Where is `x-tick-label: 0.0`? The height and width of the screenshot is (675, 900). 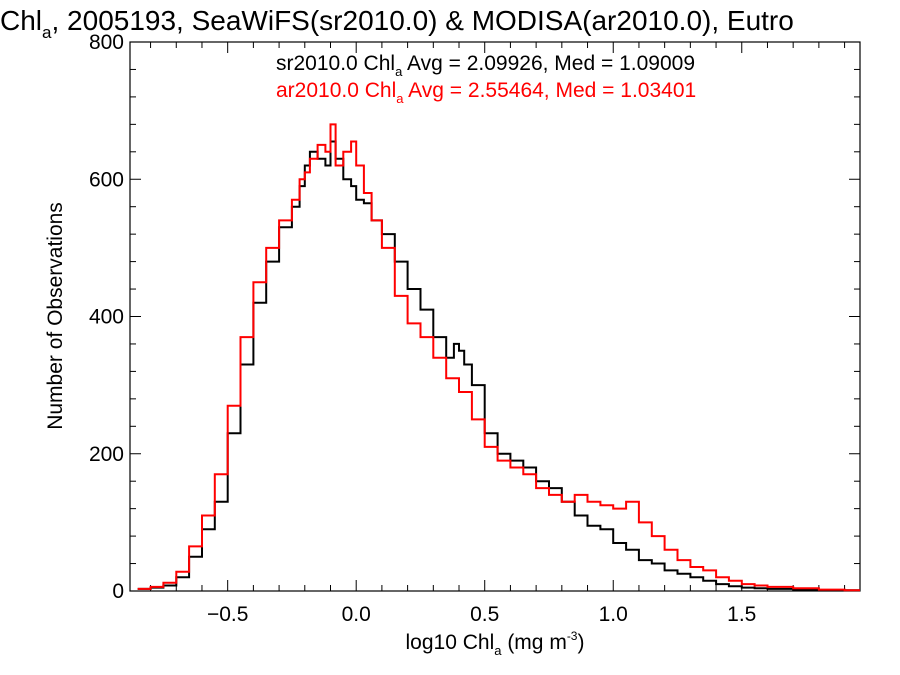 x-tick-label: 0.0 is located at coordinates (356, 614).